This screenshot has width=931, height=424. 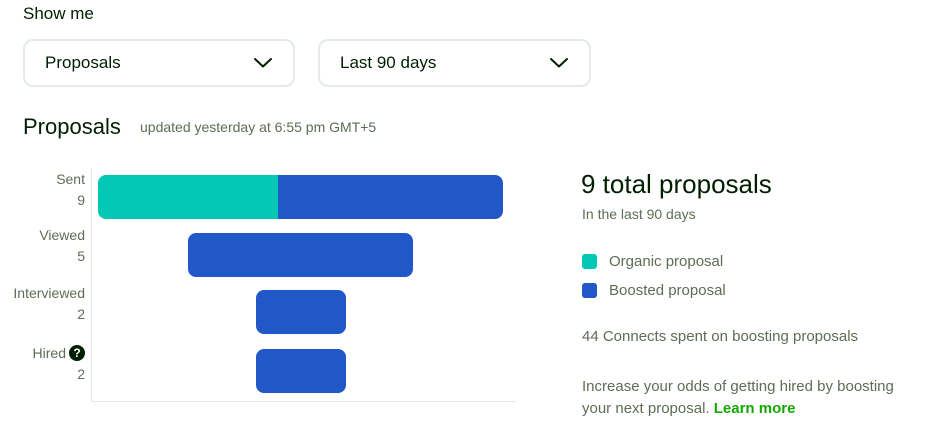 I want to click on funnel-bar-interviewed, so click(x=300, y=312).